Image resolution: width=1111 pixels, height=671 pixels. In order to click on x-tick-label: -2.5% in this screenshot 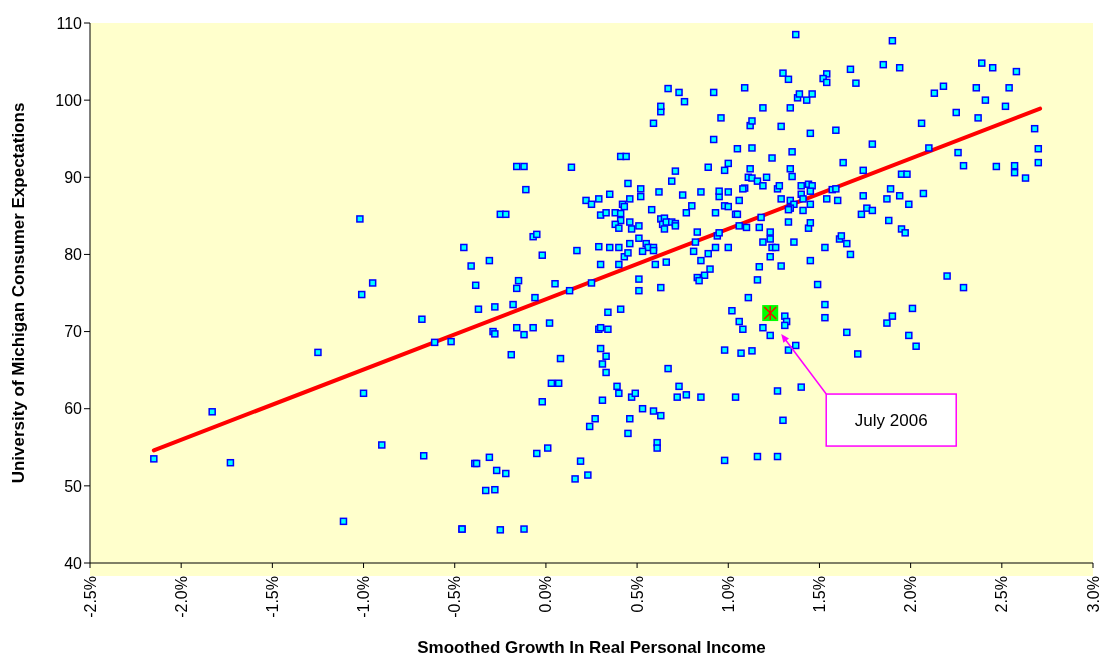, I will do `click(90, 597)`.